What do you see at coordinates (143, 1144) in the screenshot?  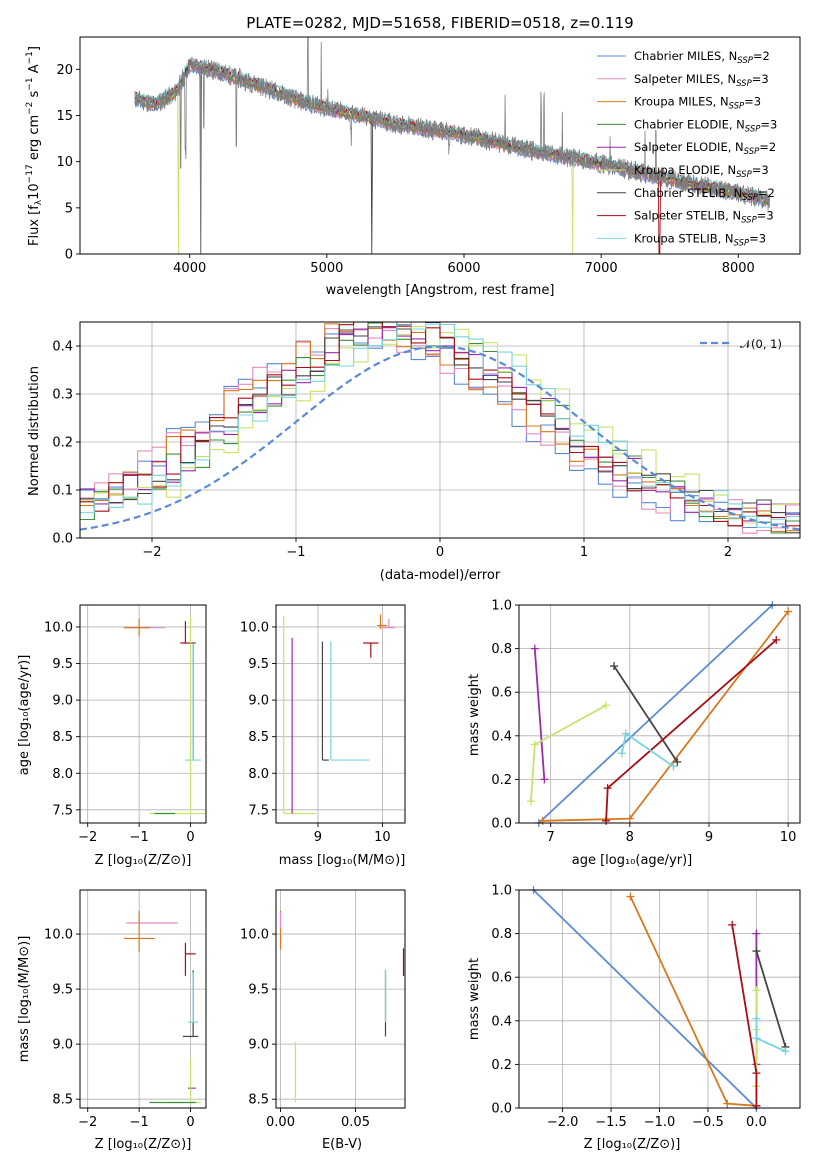 I see `mass-vs-Z-xlabel: Z [log₁₀(Z/Z⊙)]` at bounding box center [143, 1144].